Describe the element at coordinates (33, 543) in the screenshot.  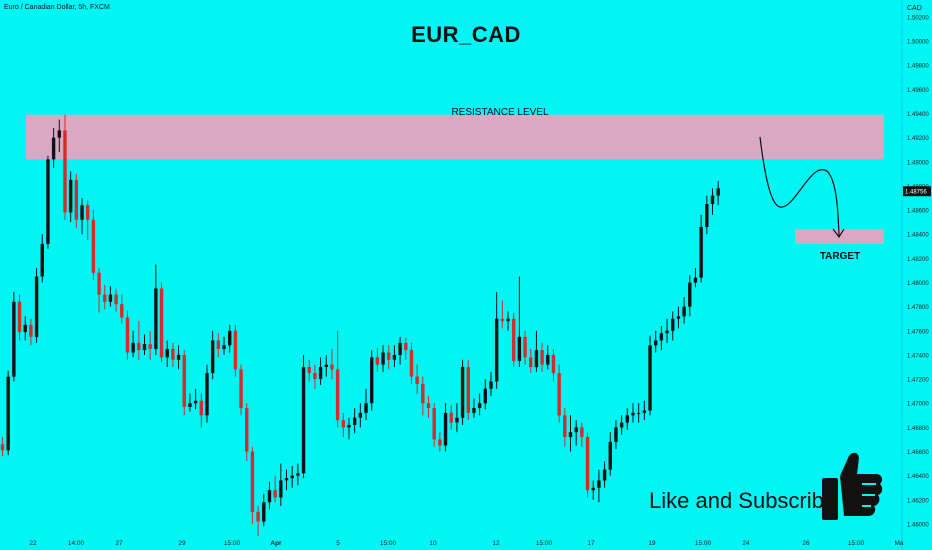
I see `x-tick-label: 22` at that location.